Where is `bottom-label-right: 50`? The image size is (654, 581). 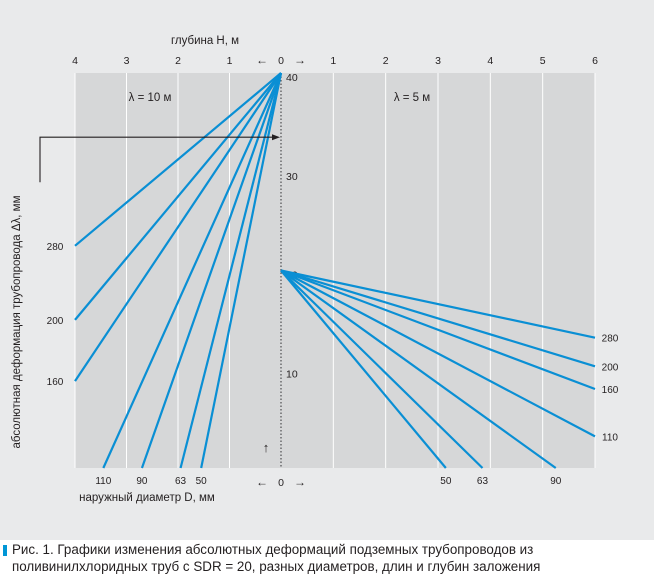 bottom-label-right: 50 is located at coordinates (446, 481).